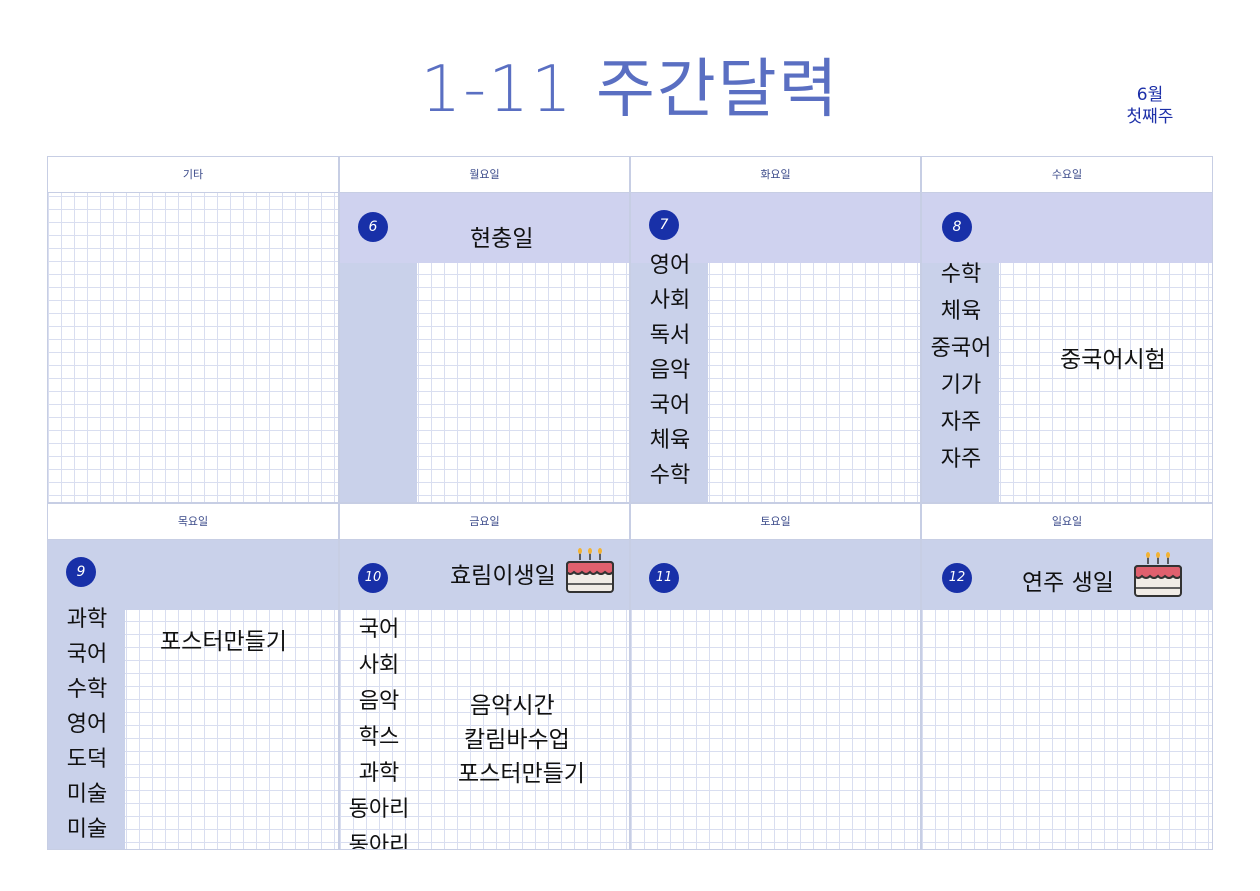  Describe the element at coordinates (1067, 676) in the screenshot. I see `cell-sunday: 일요일 12 연주 생일` at that location.